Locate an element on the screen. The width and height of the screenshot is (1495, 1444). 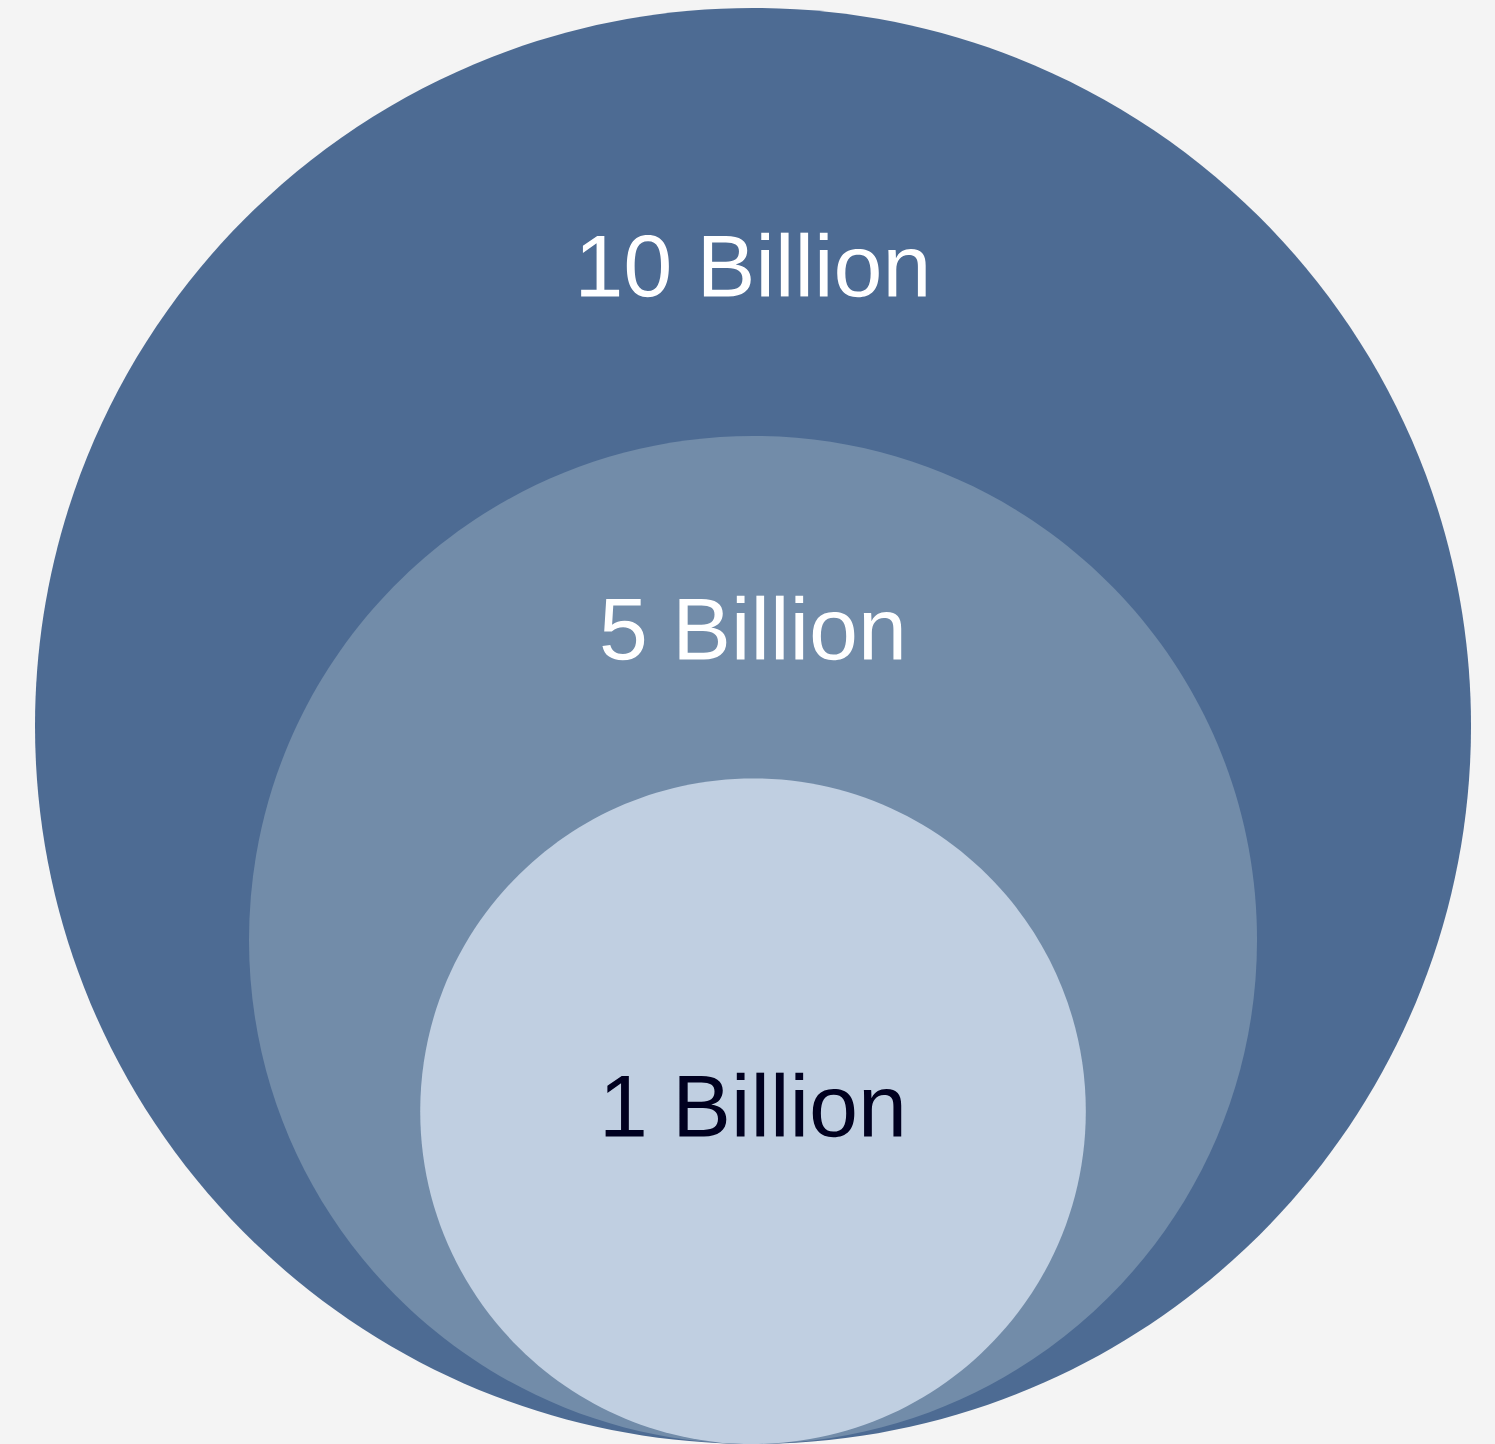
data-label: 1 Billion is located at coordinates (753, 1105).